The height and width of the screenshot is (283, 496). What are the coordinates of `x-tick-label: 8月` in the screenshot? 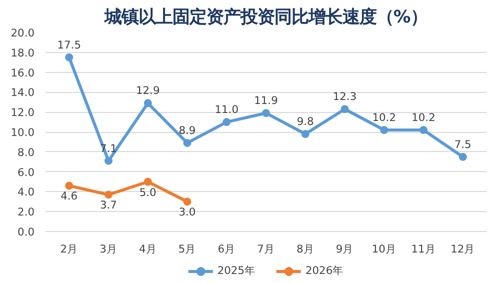 It's located at (305, 249).